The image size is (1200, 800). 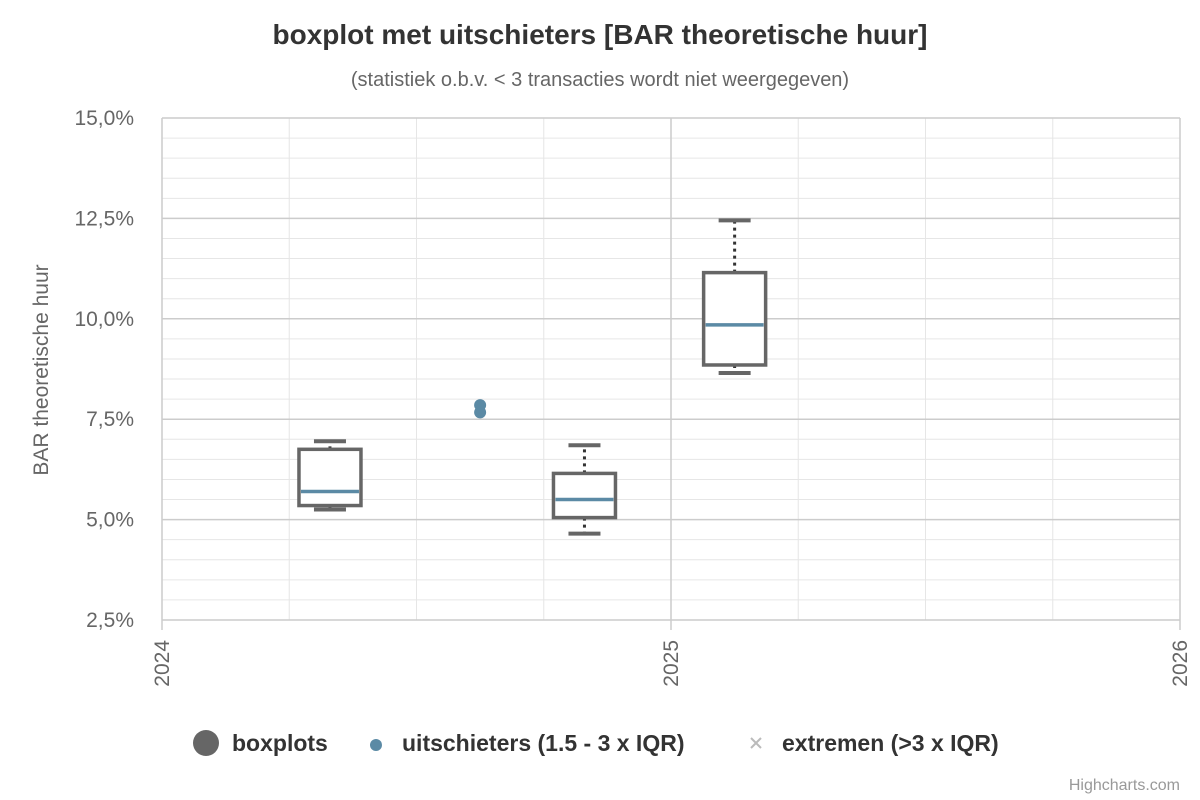 I want to click on legend-item-0: boxplots, so click(x=260, y=743).